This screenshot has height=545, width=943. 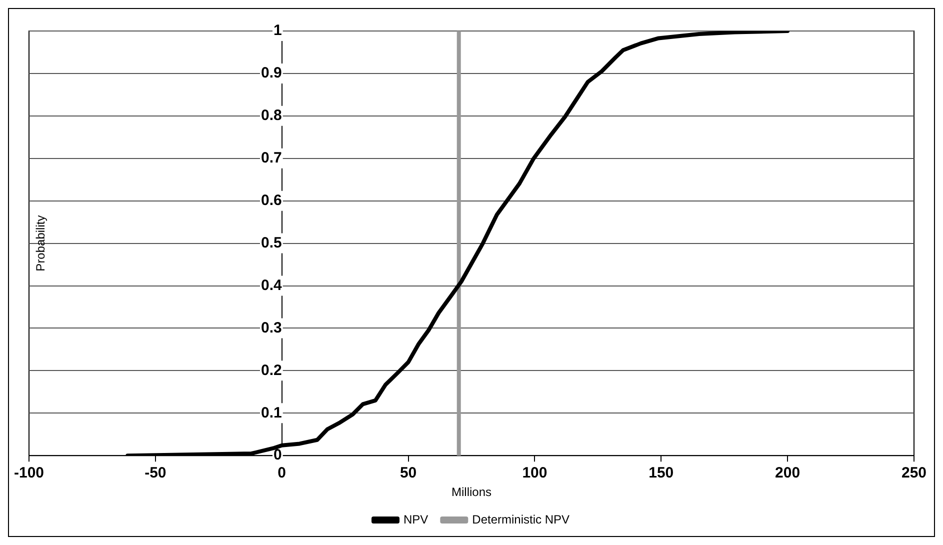 What do you see at coordinates (408, 473) in the screenshot?
I see `x-tick-label: 50` at bounding box center [408, 473].